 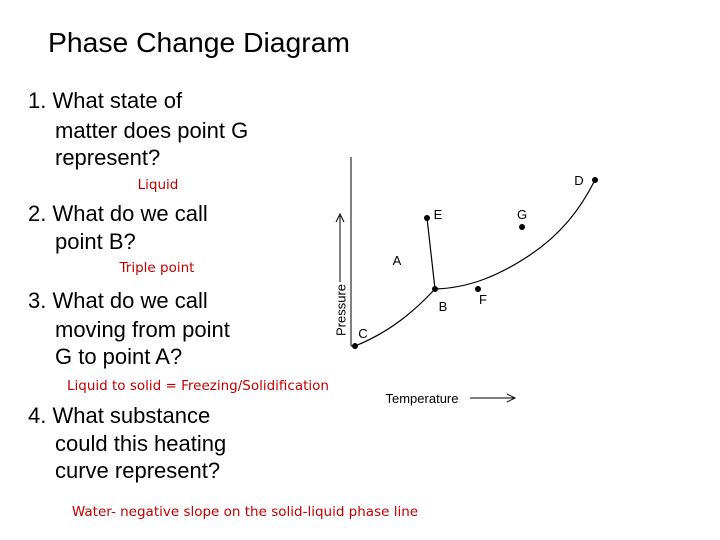 I want to click on points, so click(x=475, y=263).